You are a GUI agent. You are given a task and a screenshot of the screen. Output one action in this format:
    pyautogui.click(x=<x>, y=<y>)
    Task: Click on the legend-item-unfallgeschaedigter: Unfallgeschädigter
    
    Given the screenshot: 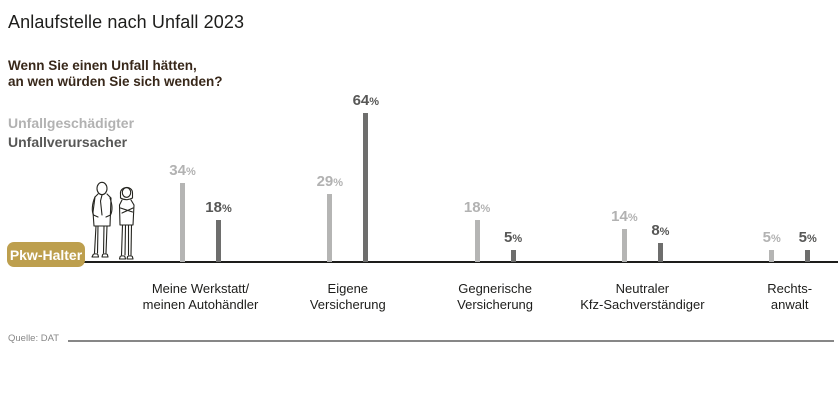 What is the action you would take?
    pyautogui.click(x=71, y=123)
    